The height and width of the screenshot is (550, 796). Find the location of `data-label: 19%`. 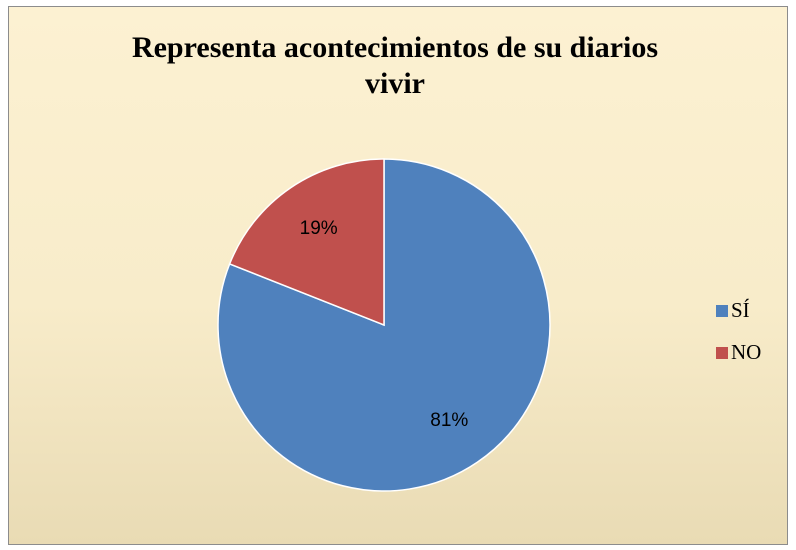

data-label: 19% is located at coordinates (319, 228).